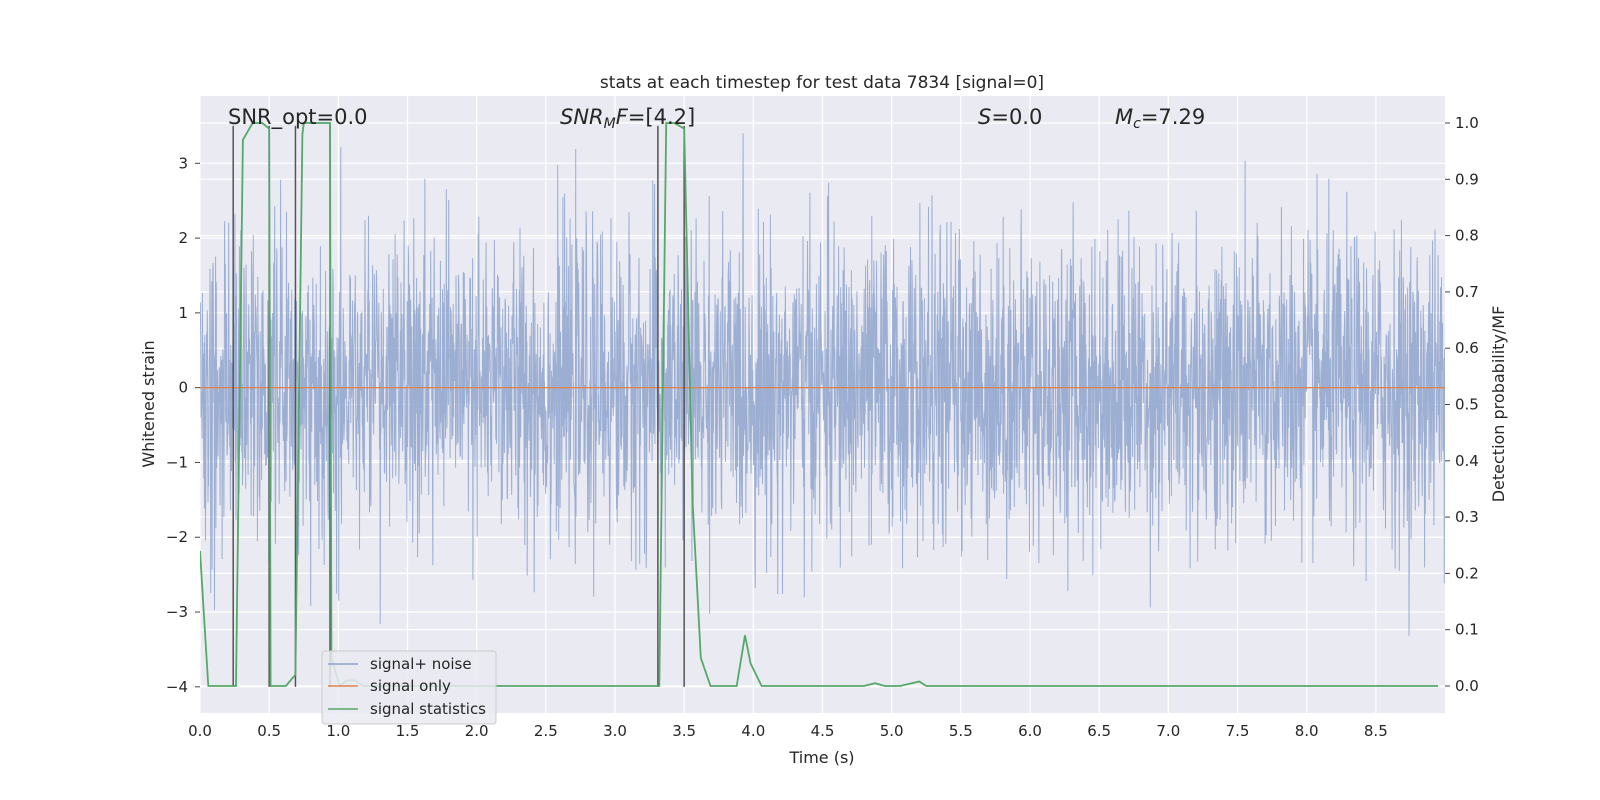 This screenshot has width=1600, height=800. Describe the element at coordinates (1124, 117) in the screenshot. I see `annotation-mc-prefix: M` at that location.